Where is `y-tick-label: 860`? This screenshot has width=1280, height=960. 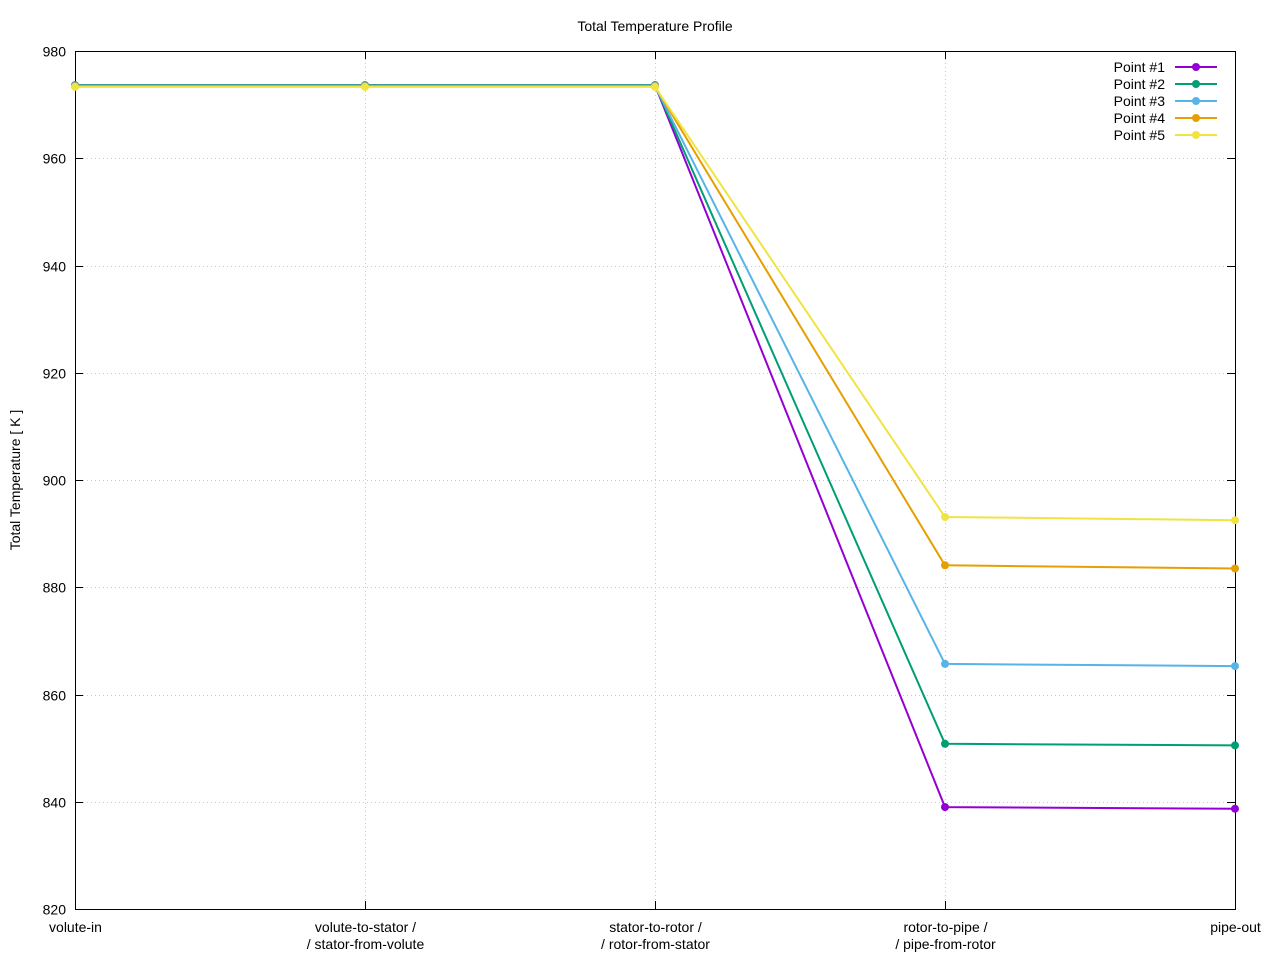 y-tick-label: 860 is located at coordinates (55, 696).